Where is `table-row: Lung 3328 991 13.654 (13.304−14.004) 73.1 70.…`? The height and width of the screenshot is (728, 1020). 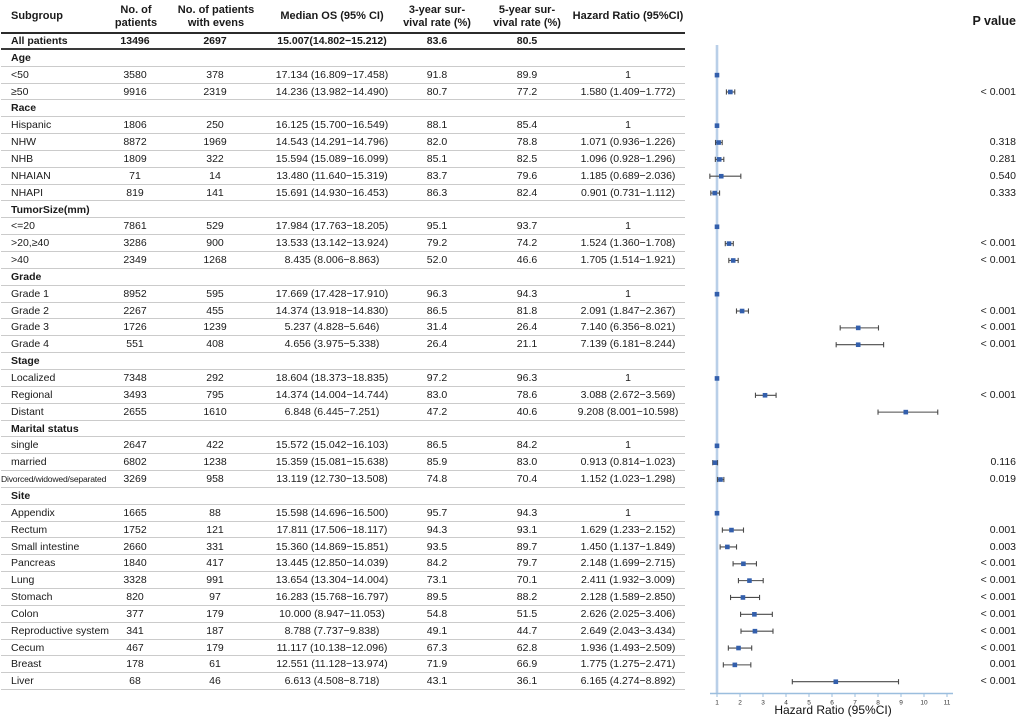
table-row: Lung 3328 991 13.654 (13.304−14.004) 73.1 70.… is located at coordinates (510, 581).